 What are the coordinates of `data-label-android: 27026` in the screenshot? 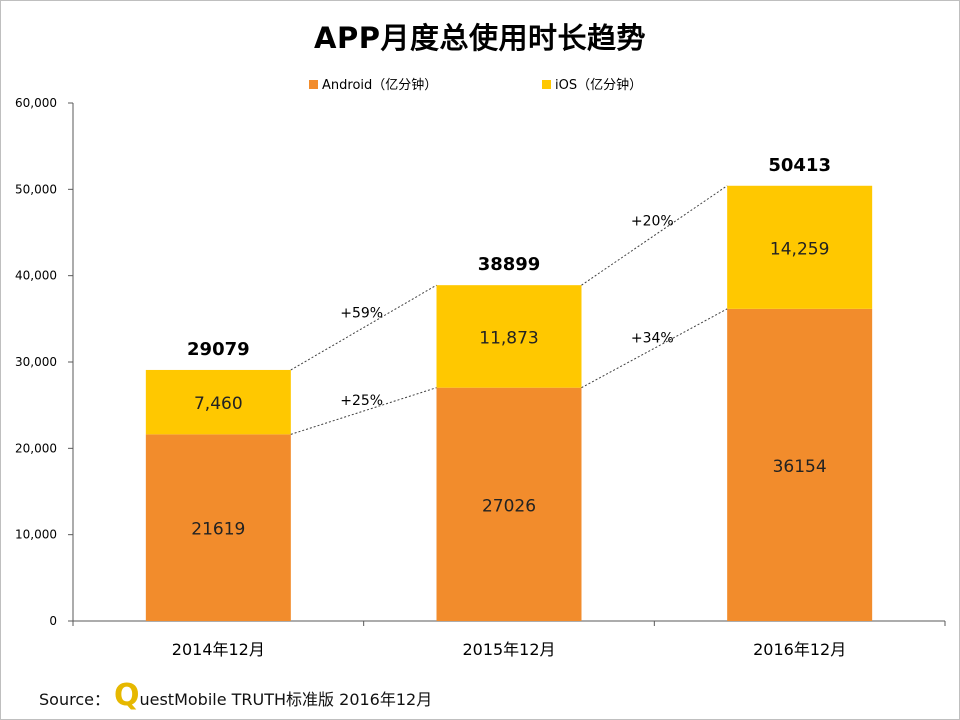 It's located at (509, 506).